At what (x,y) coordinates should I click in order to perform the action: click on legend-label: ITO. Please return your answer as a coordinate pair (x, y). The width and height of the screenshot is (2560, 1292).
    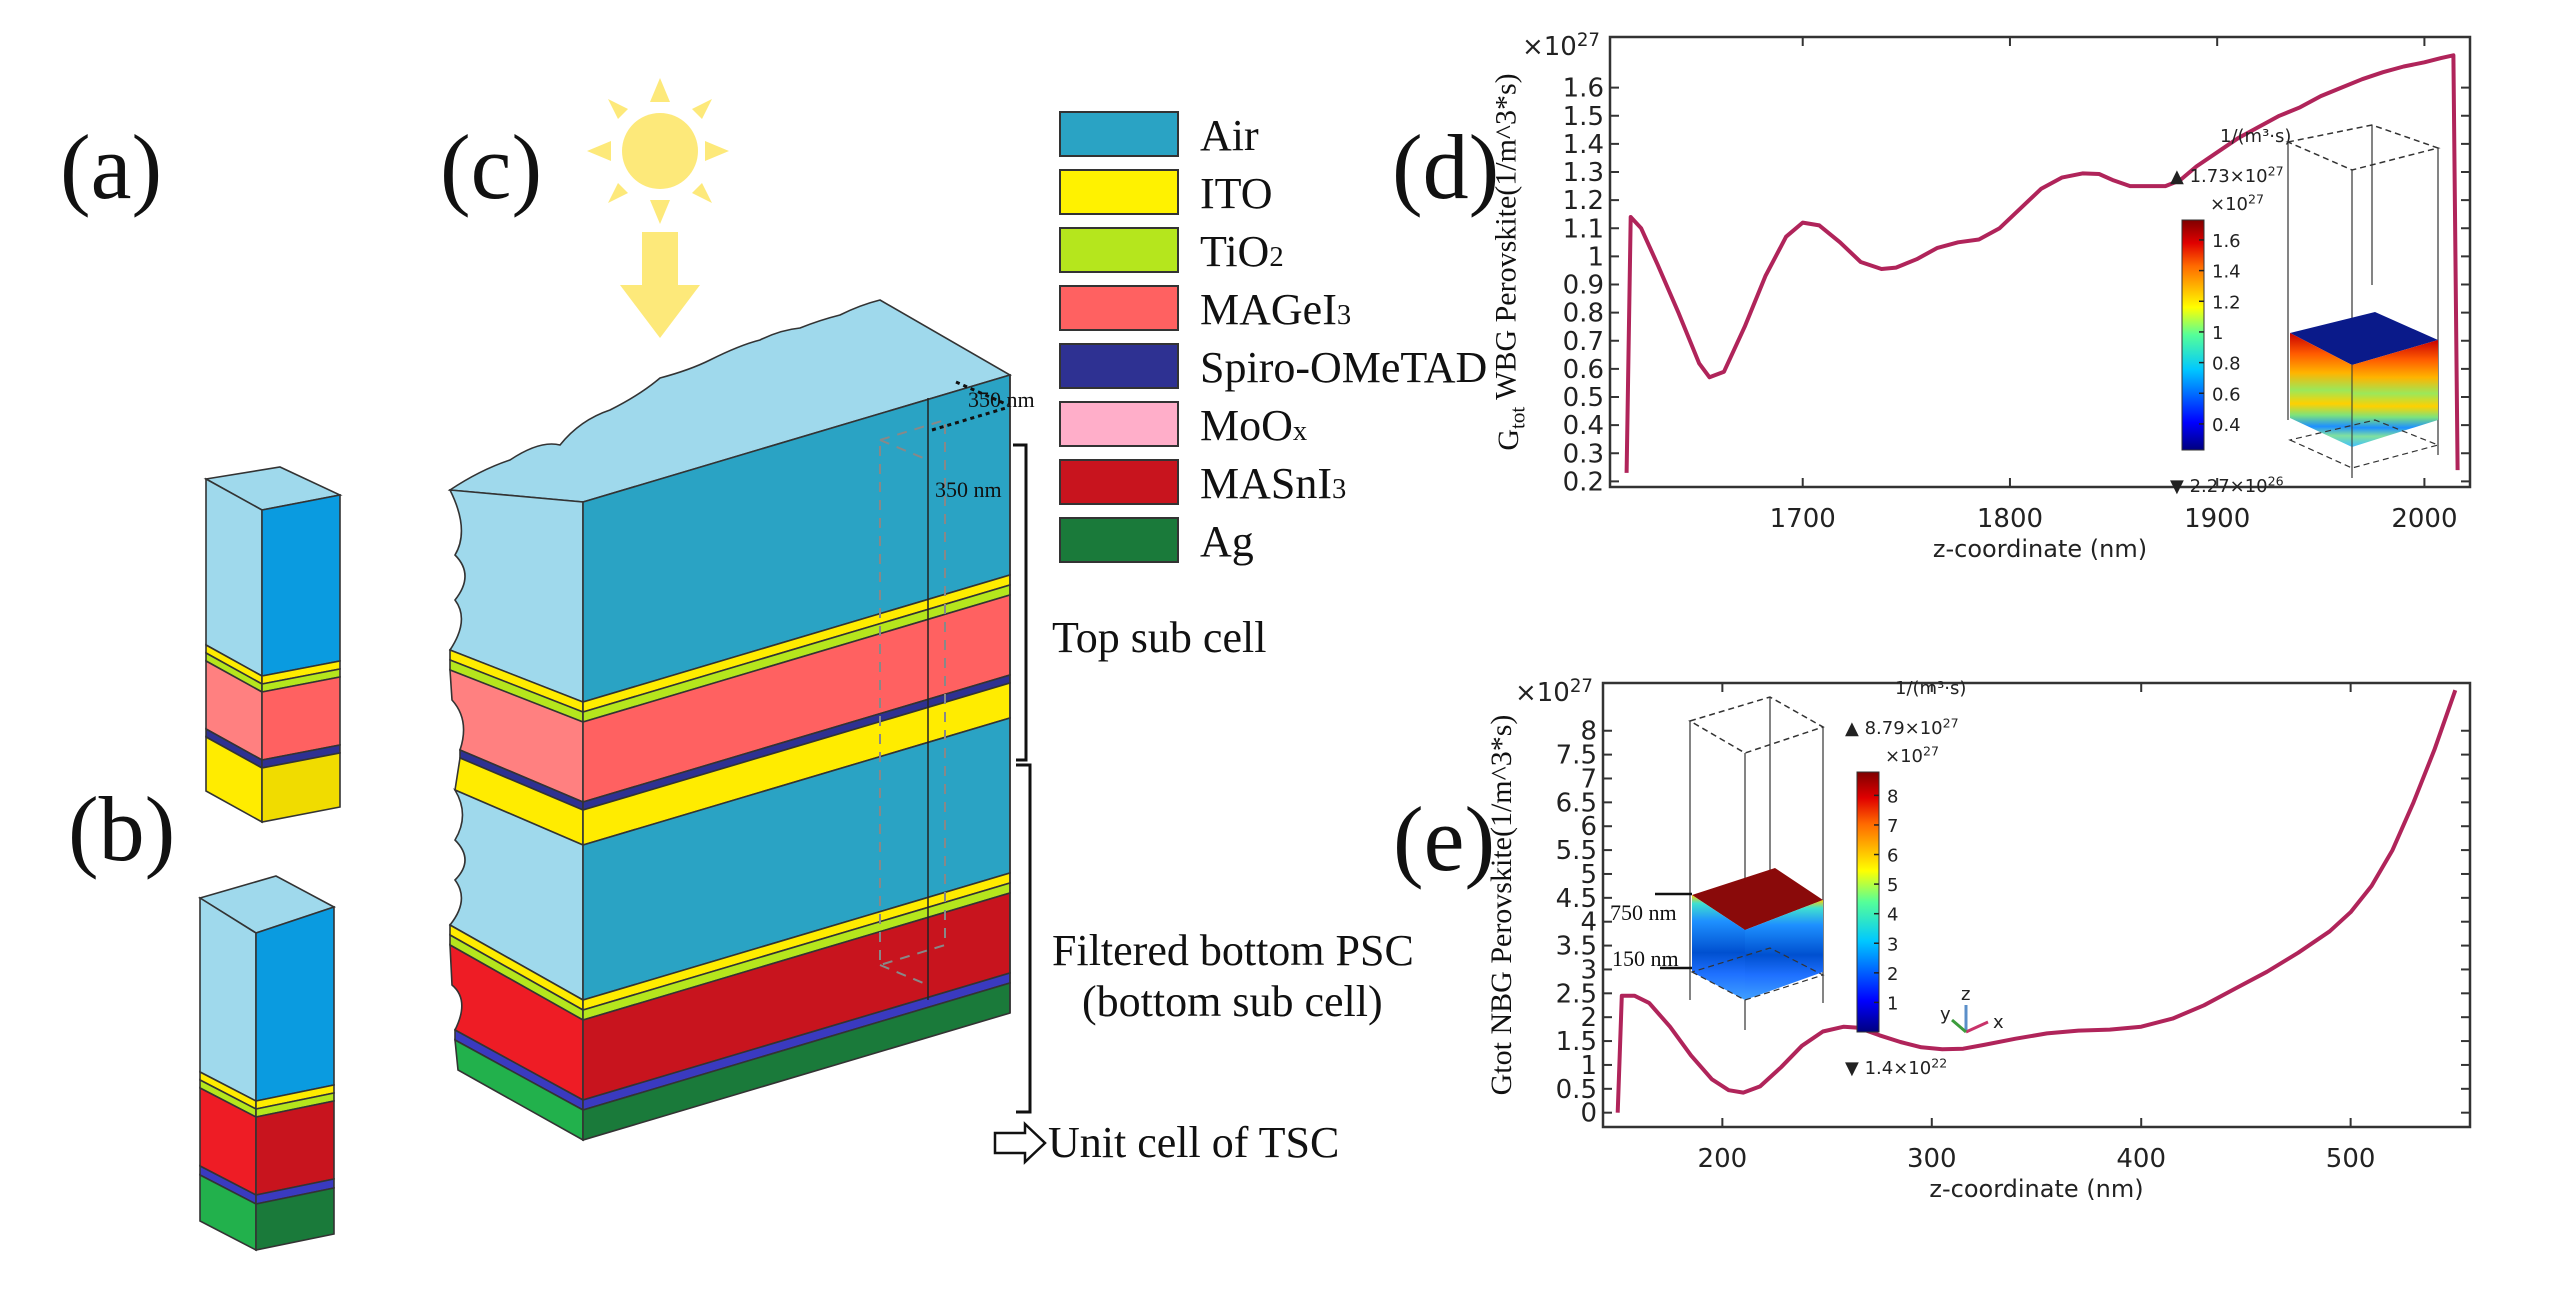
    Looking at the image, I should click on (1236, 193).